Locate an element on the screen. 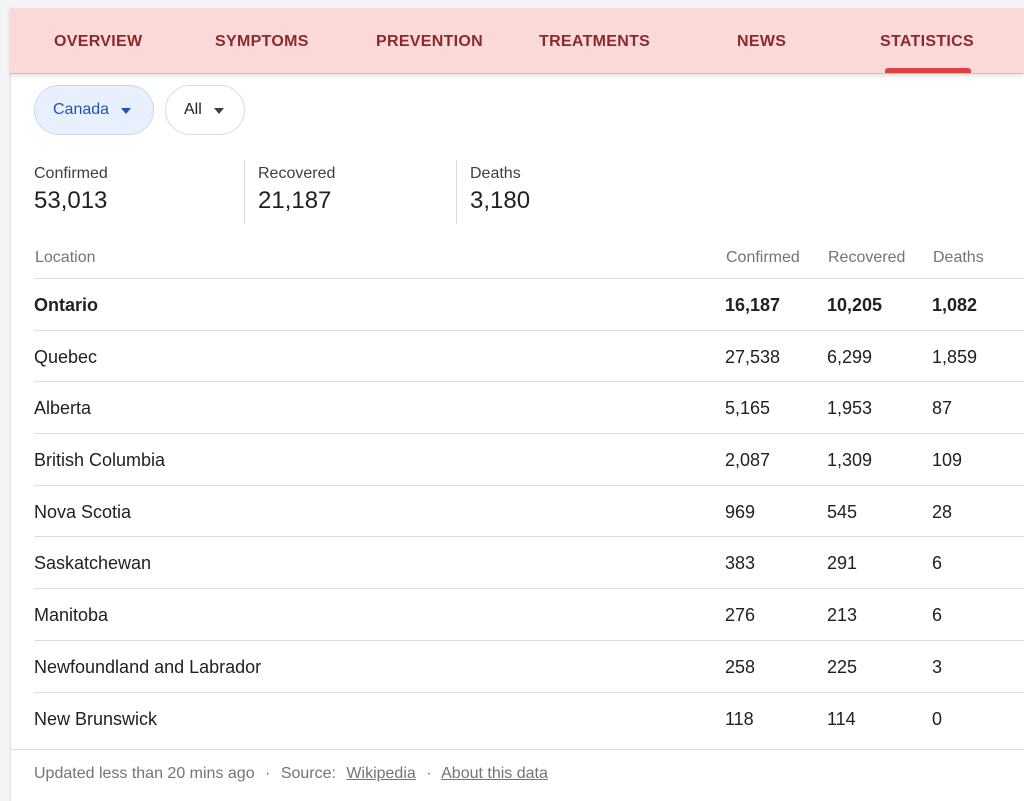 This screenshot has height=801, width=1024. row-location: Quebec is located at coordinates (66, 356).